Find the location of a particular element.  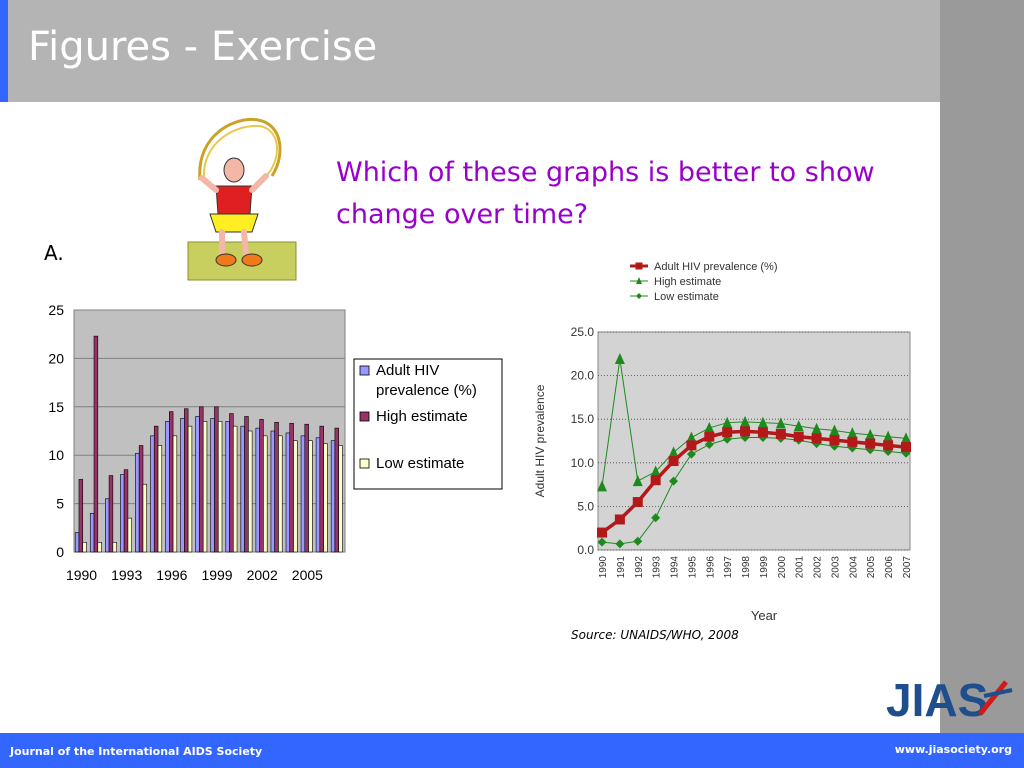

legend-label: High estimate is located at coordinates (687, 282).